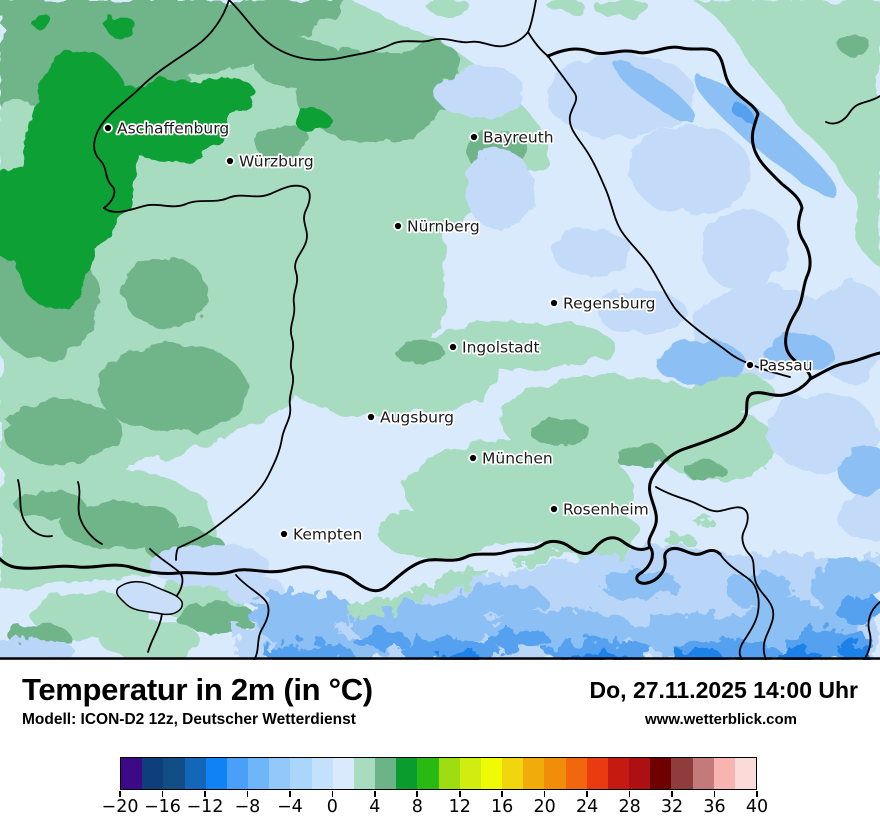 The image size is (880, 830). I want to click on colorbar-tick-label: 28, so click(629, 807).